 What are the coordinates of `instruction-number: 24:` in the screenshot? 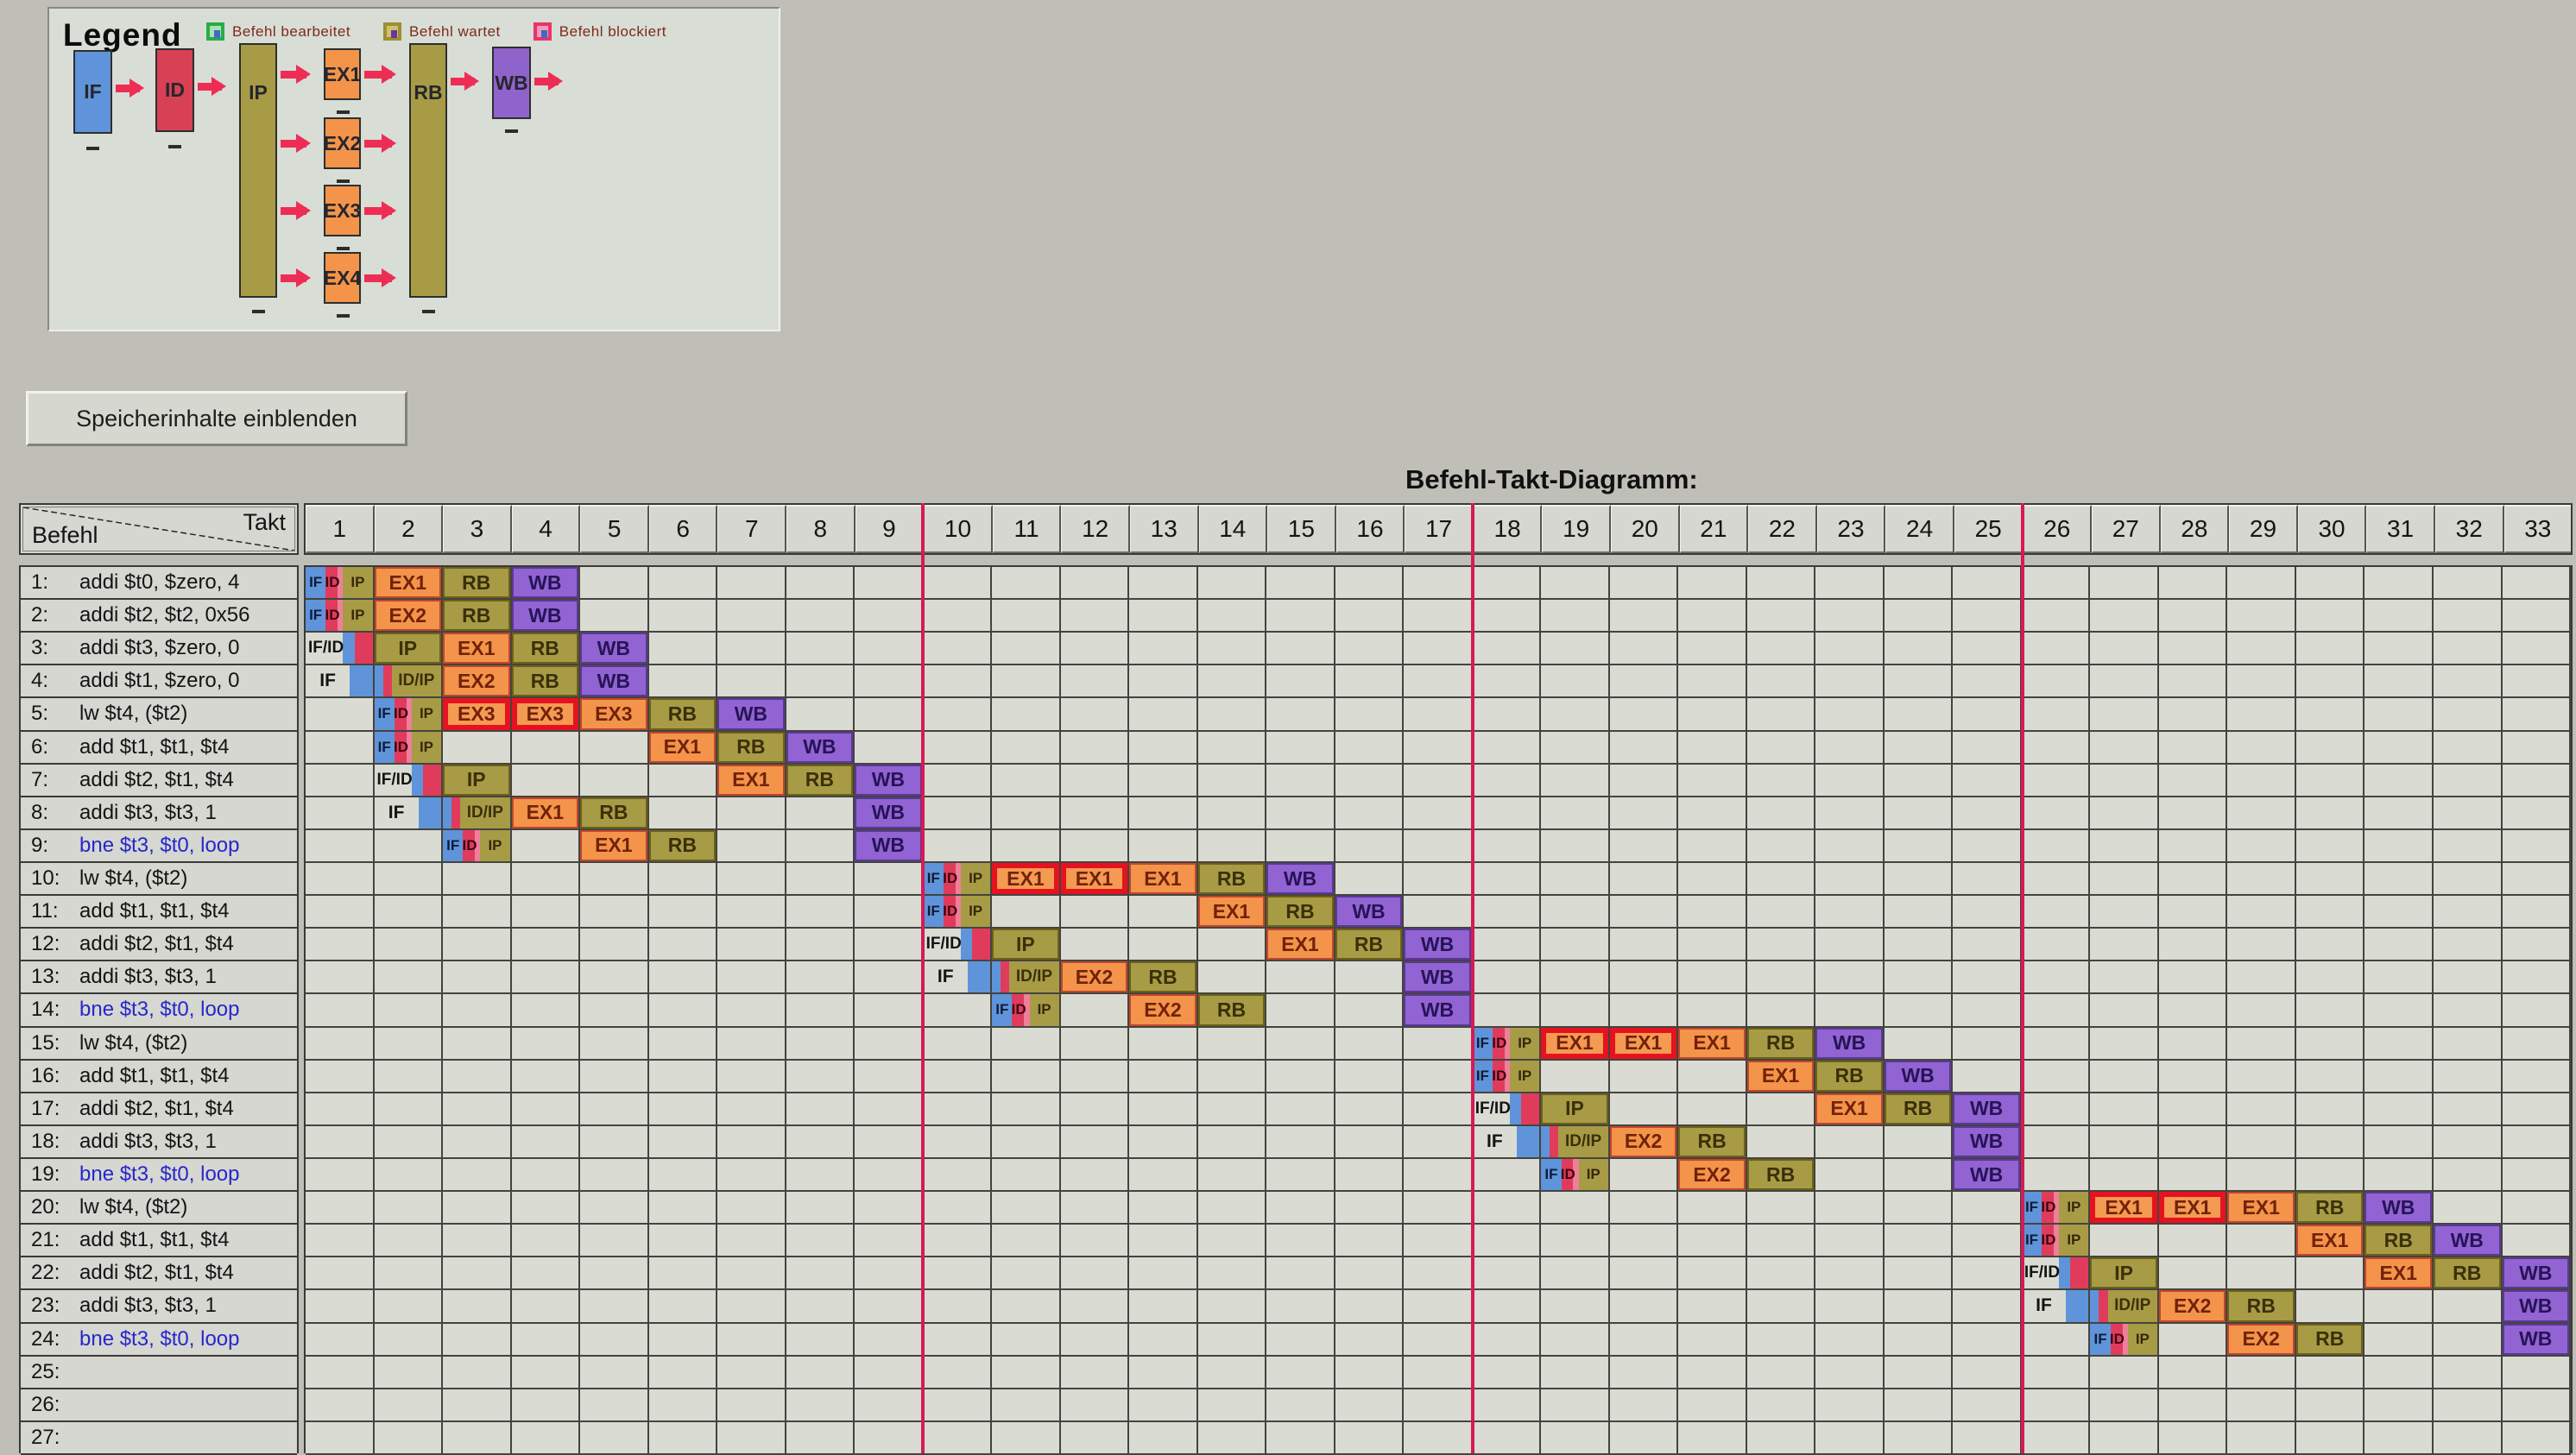 It's located at (45, 1339).